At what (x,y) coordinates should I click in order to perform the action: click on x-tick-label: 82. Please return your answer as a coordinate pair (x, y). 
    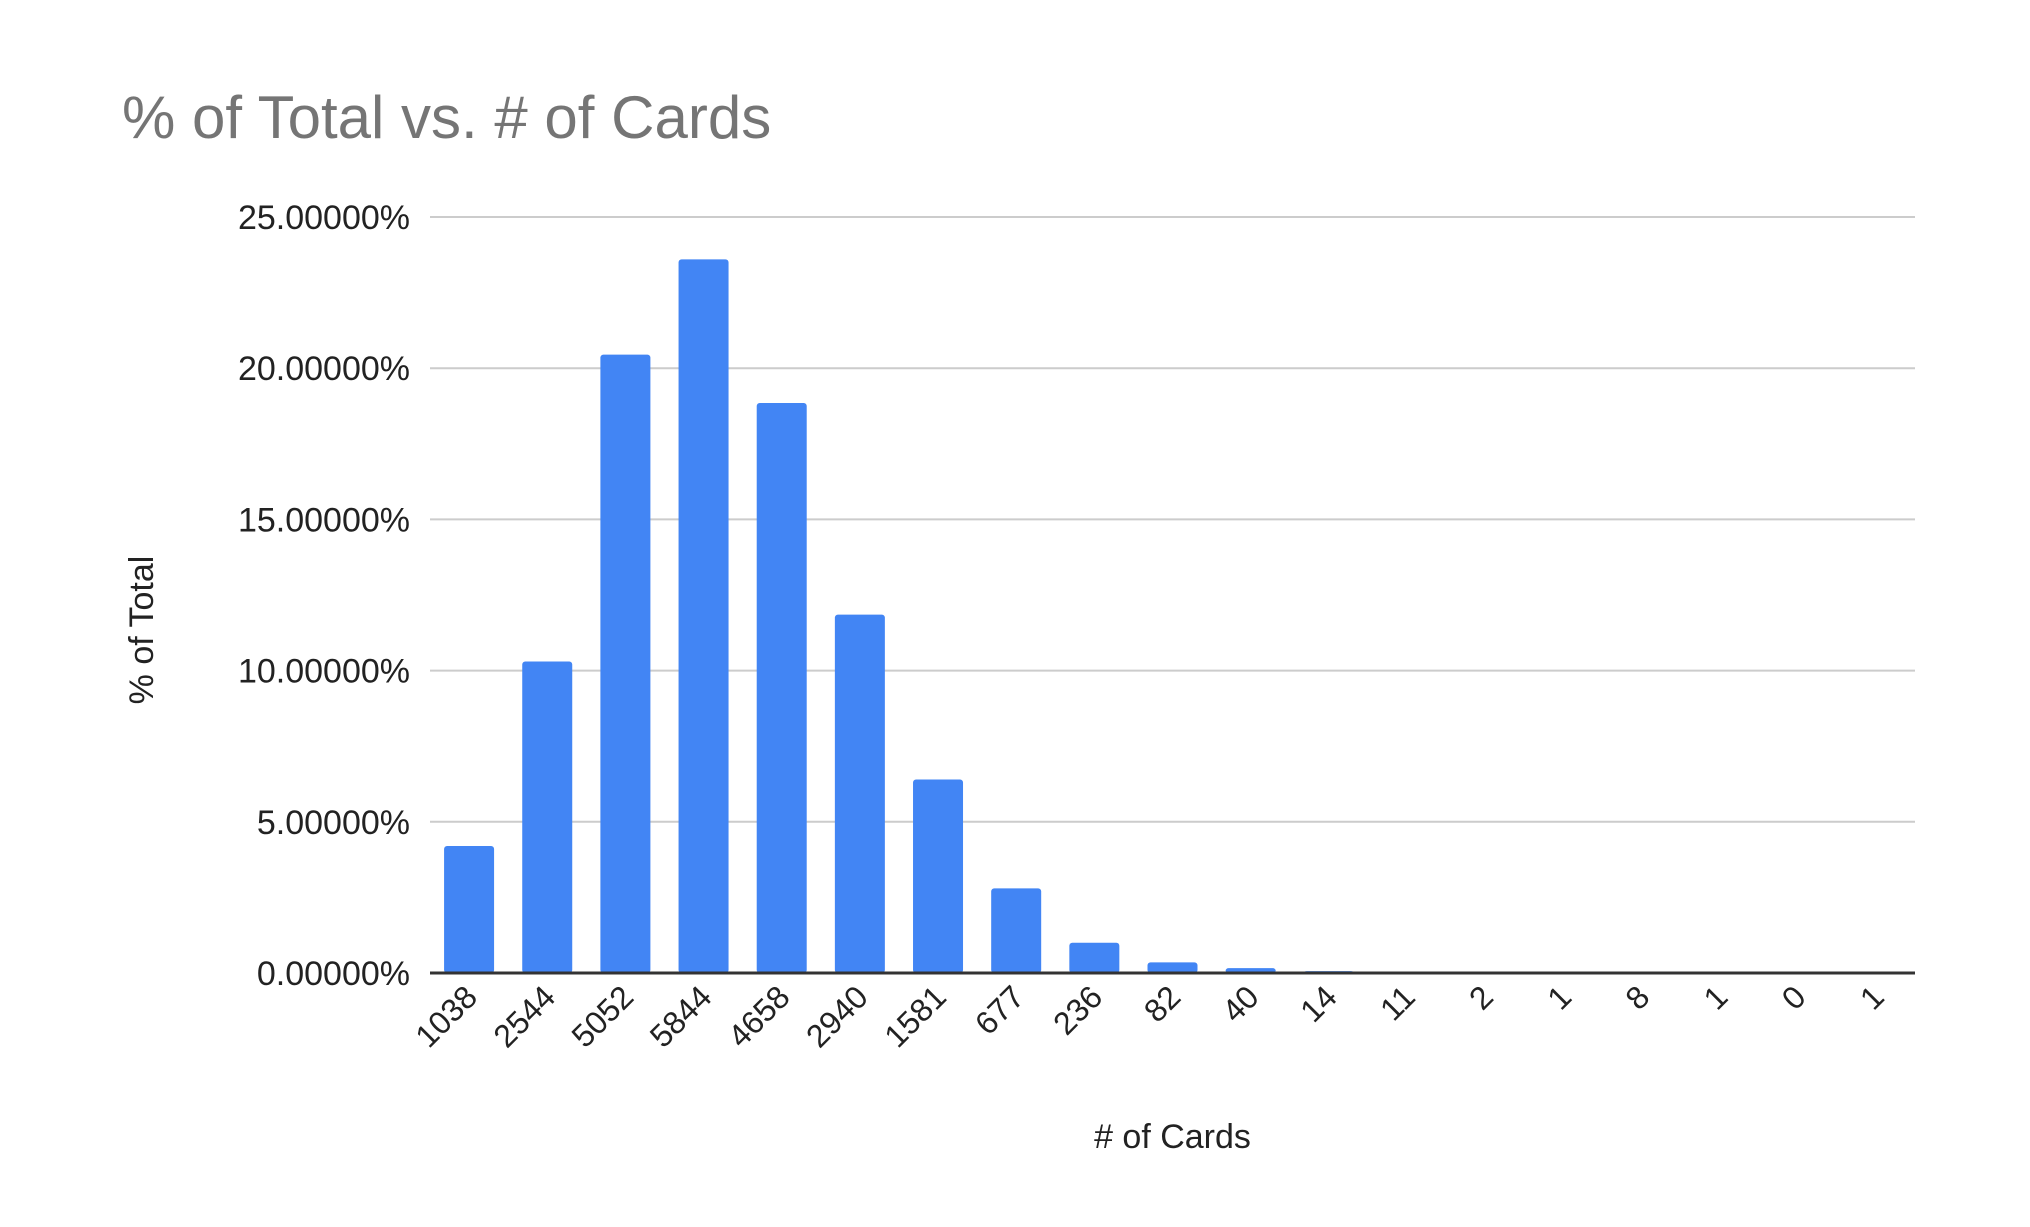
    Looking at the image, I should click on (1162, 1003).